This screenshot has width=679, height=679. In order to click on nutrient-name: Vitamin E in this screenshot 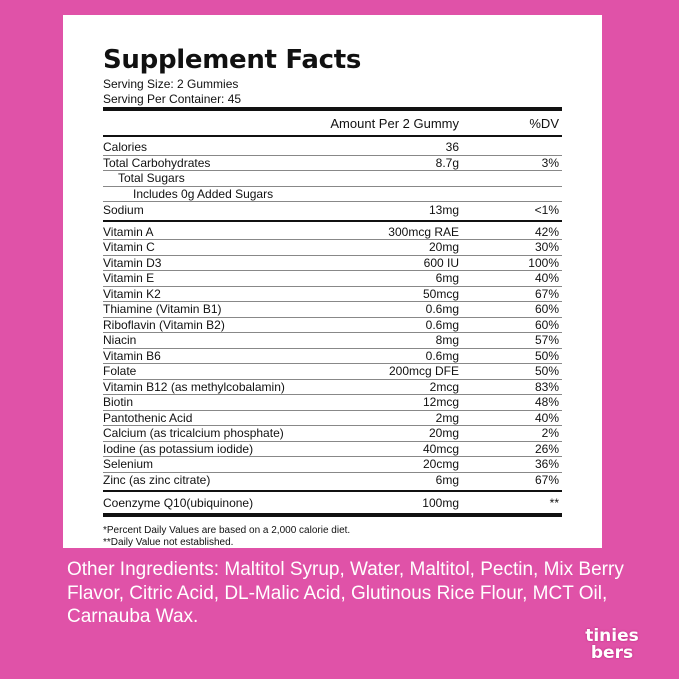, I will do `click(129, 278)`.